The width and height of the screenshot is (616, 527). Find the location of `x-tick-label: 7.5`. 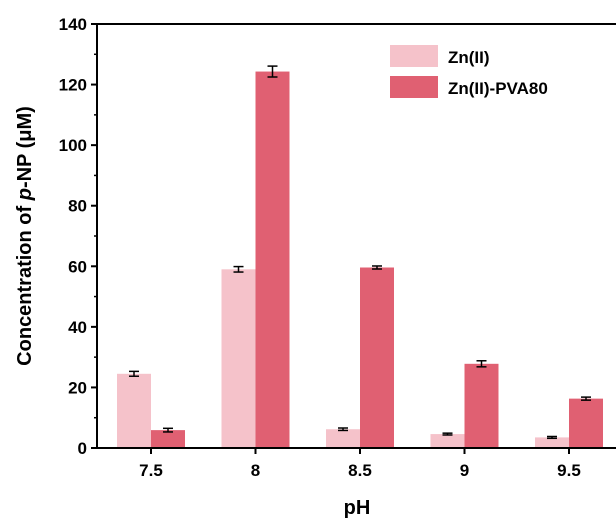

x-tick-label: 7.5 is located at coordinates (151, 470).